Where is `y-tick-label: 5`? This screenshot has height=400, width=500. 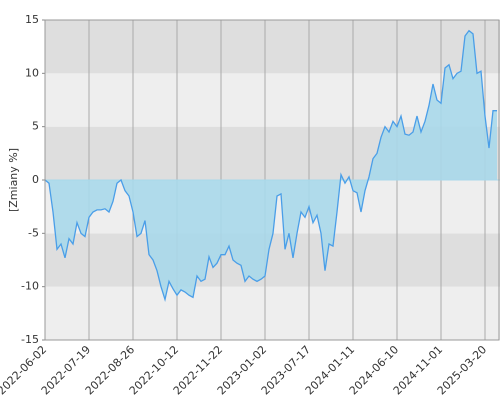
y-tick-label: 5 is located at coordinates (35, 126).